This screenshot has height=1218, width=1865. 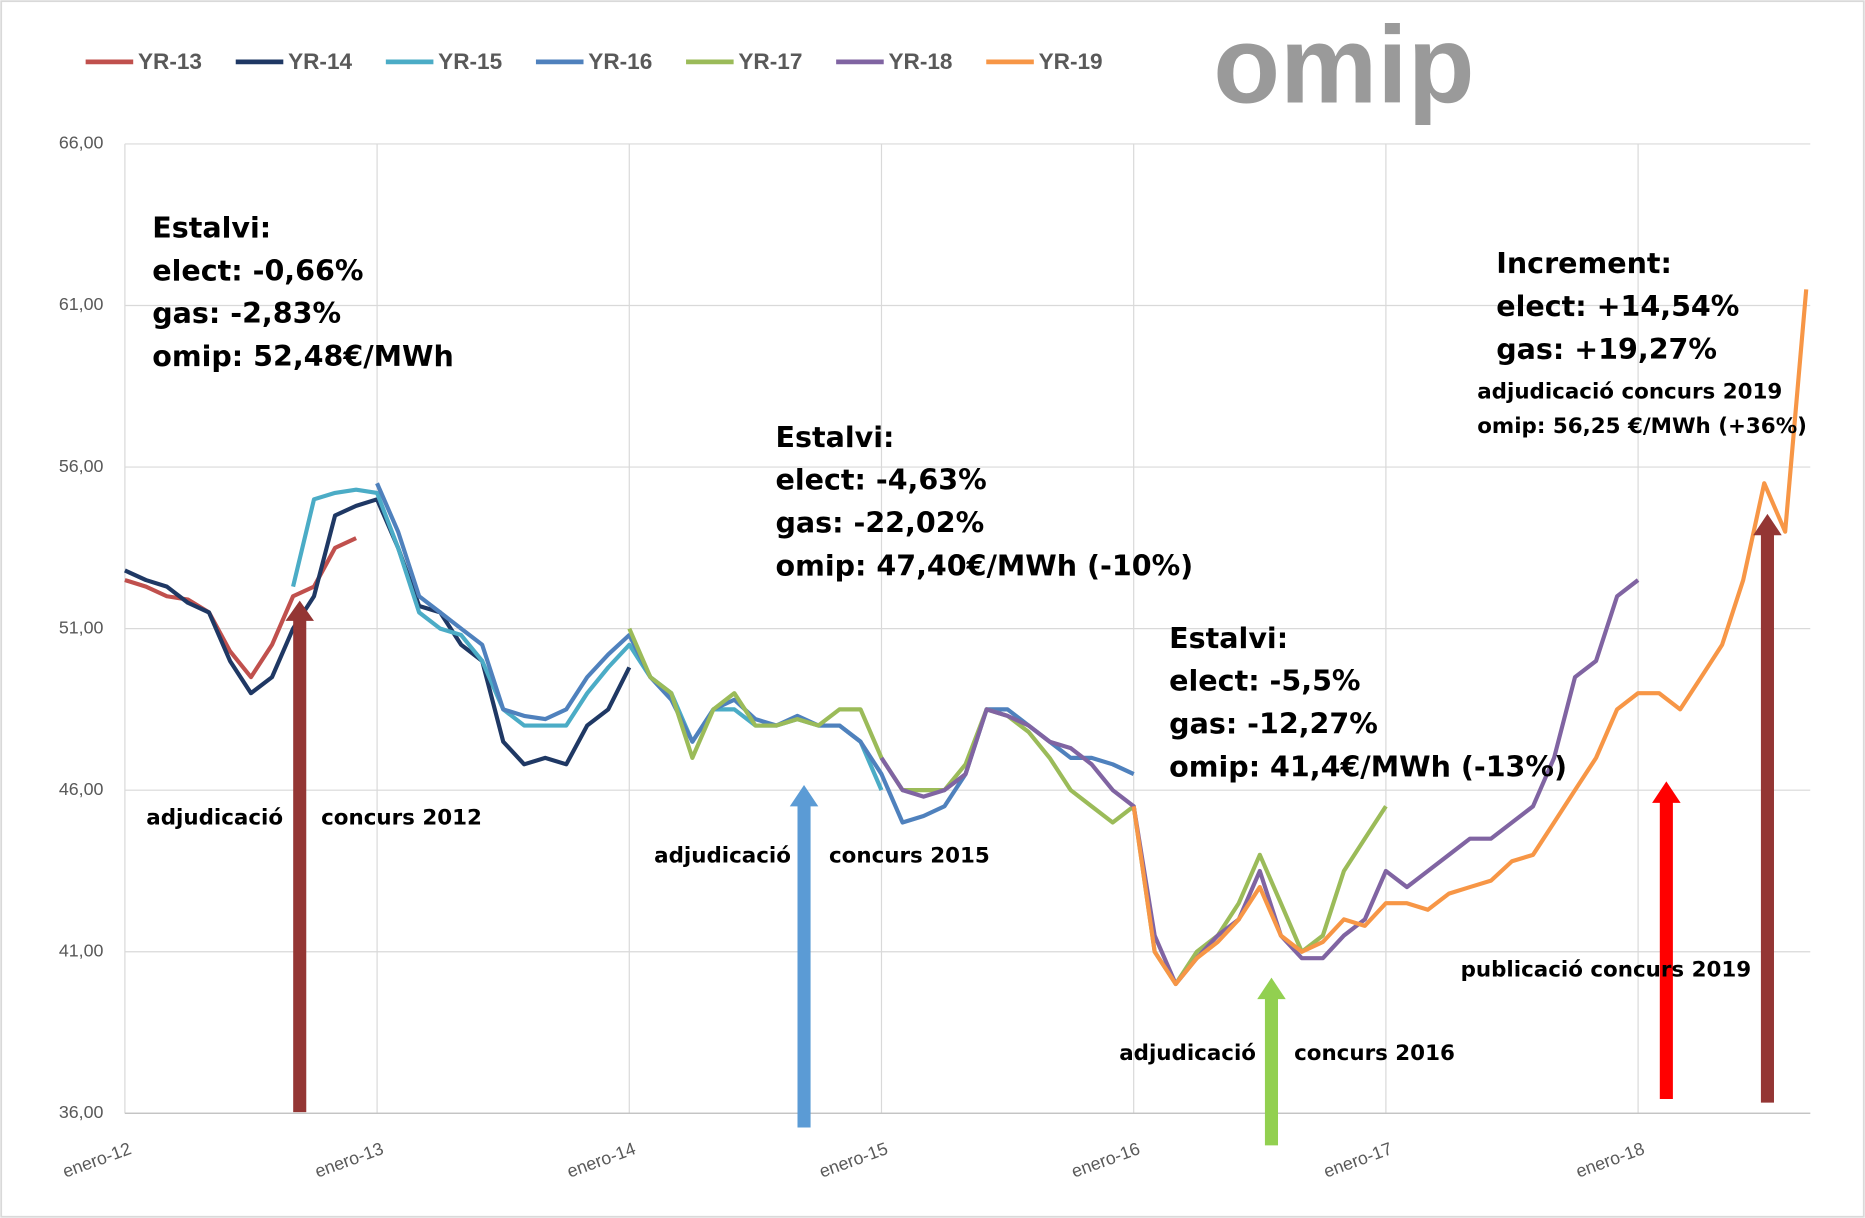 What do you see at coordinates (81, 143) in the screenshot?
I see `y-tick-label: 66,00` at bounding box center [81, 143].